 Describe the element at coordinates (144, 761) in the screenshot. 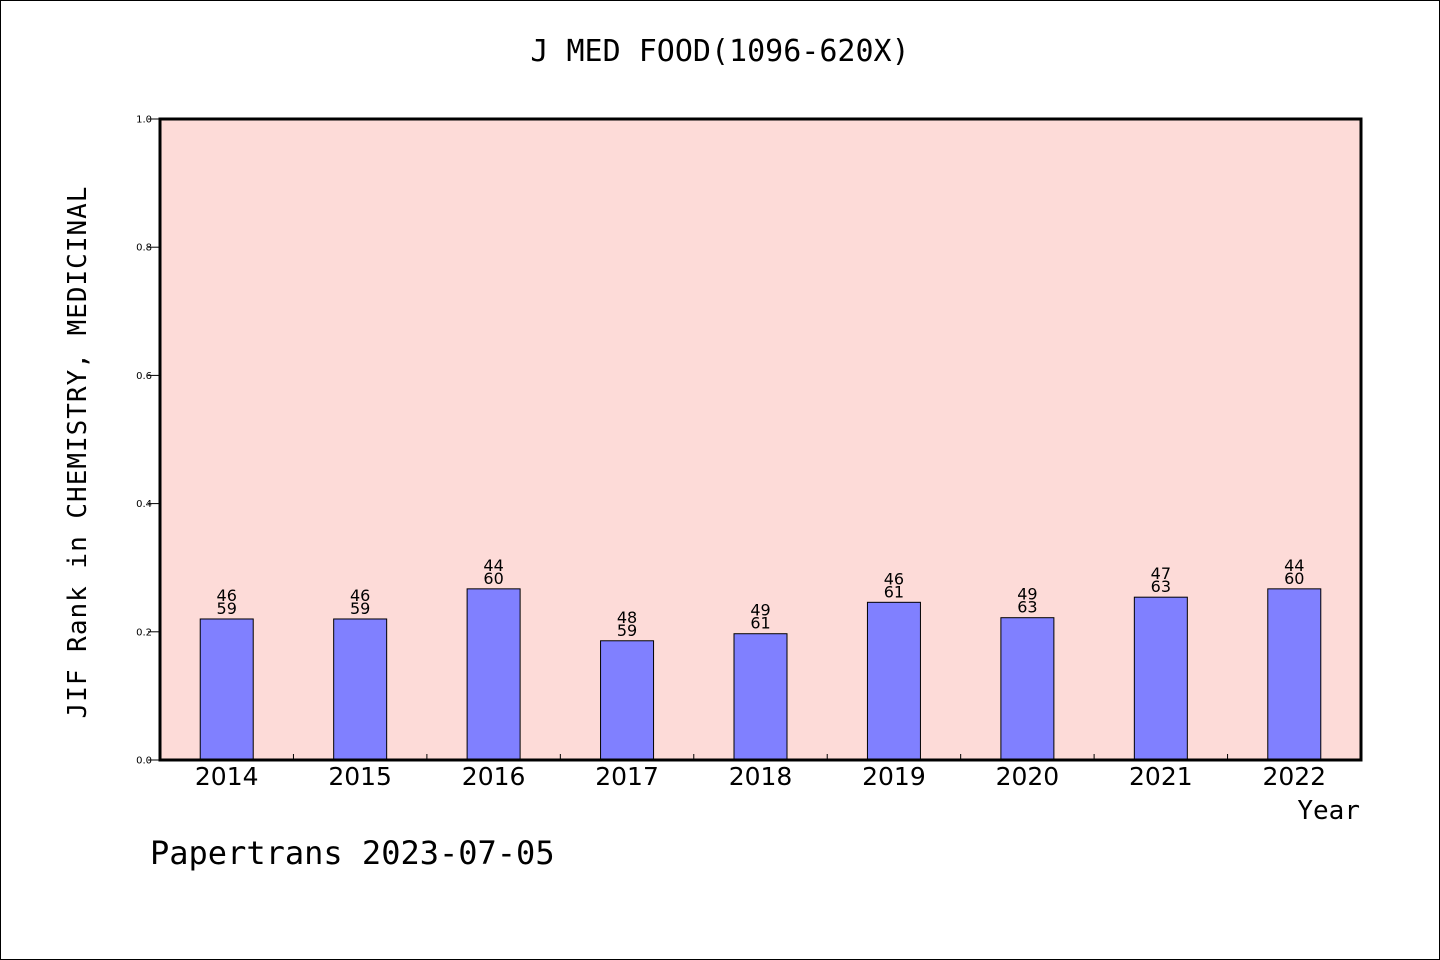

I see `y-tick-label: 0.0` at that location.